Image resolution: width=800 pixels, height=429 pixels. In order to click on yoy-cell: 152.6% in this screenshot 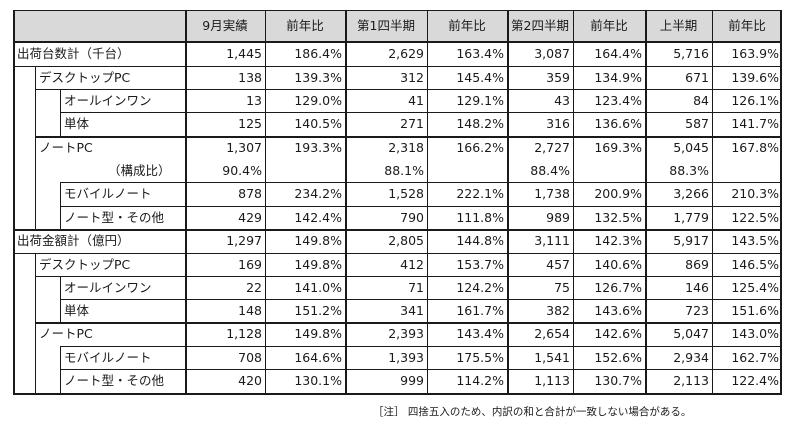, I will do `click(618, 357)`.